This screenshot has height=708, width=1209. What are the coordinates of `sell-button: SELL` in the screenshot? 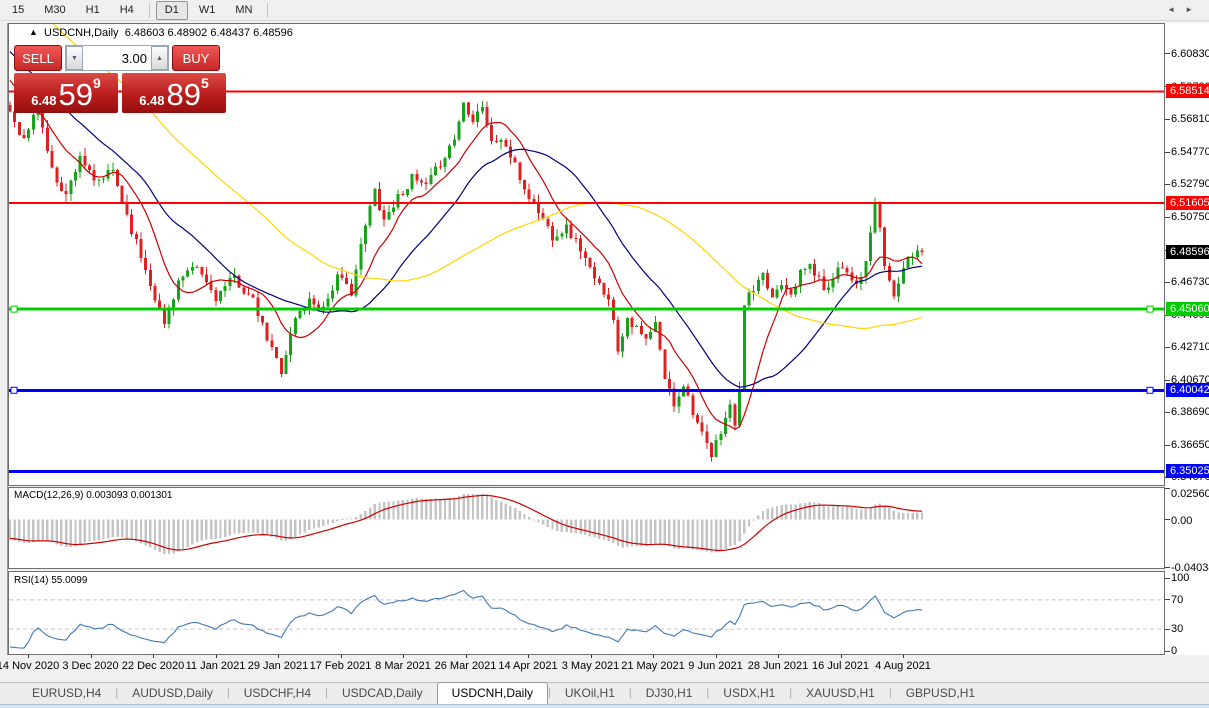 It's located at (38, 58).